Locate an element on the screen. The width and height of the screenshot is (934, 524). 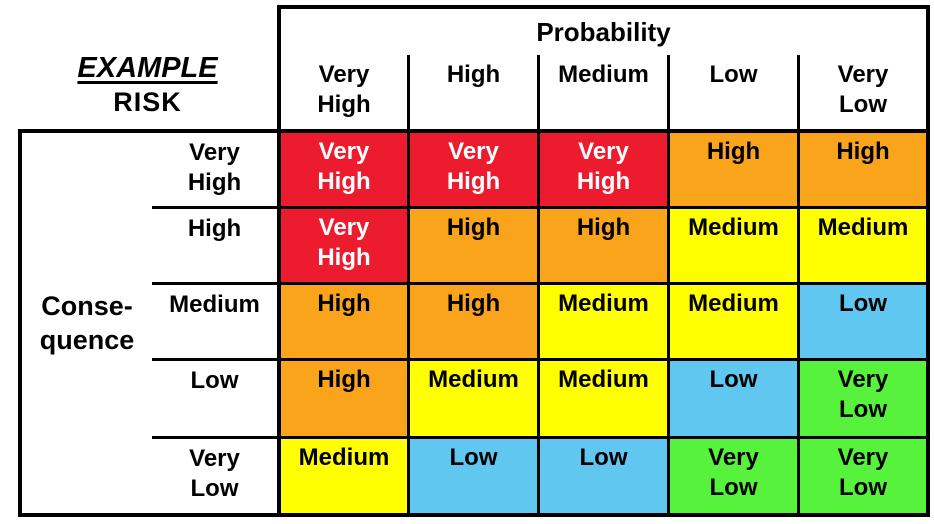
probability-level-very-low: Very Low is located at coordinates (861, 92).